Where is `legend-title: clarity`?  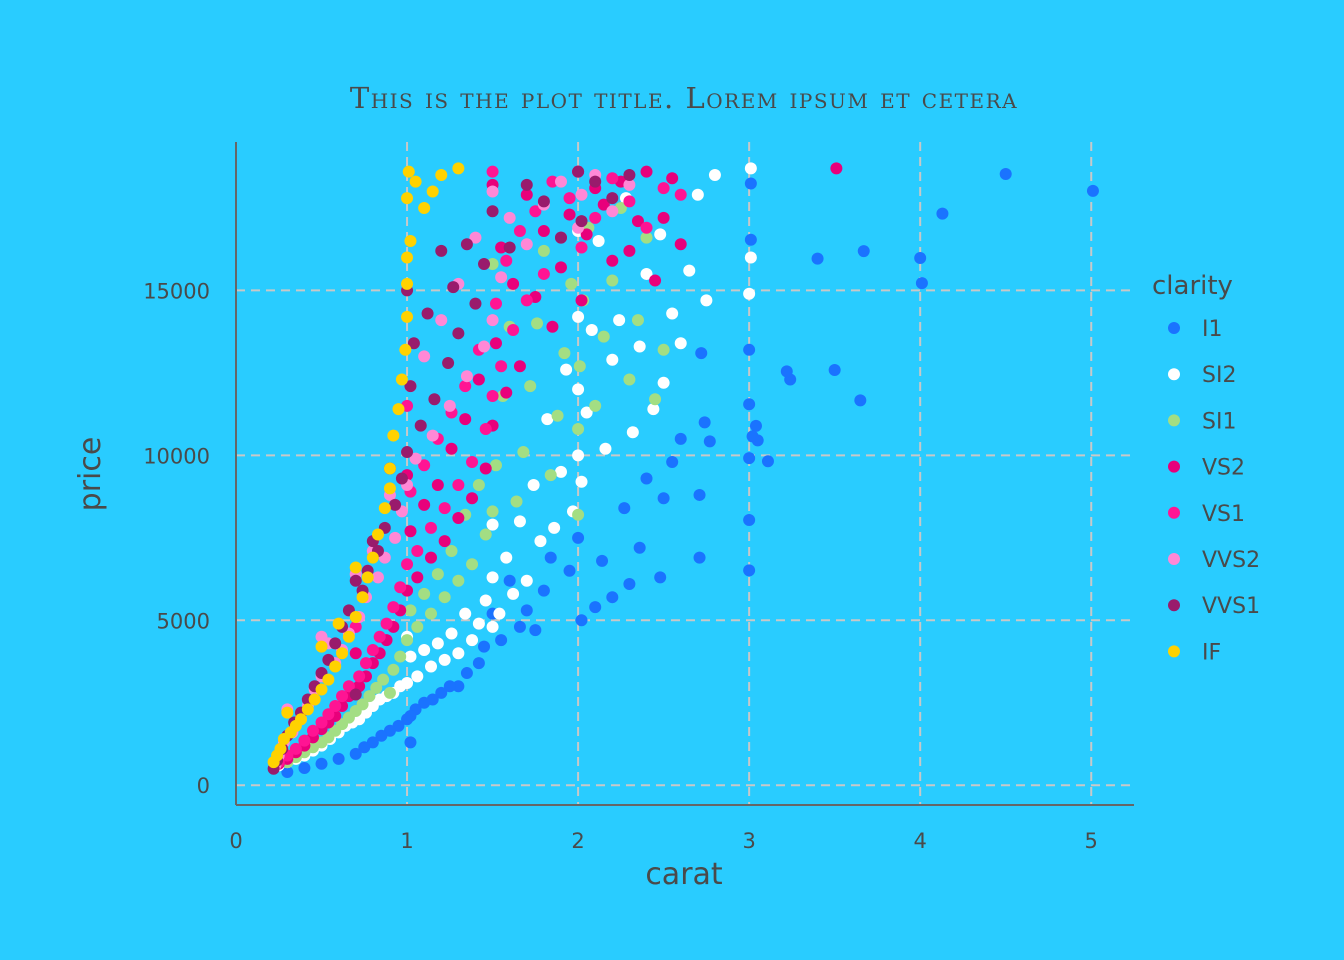 legend-title: clarity is located at coordinates (1192, 286).